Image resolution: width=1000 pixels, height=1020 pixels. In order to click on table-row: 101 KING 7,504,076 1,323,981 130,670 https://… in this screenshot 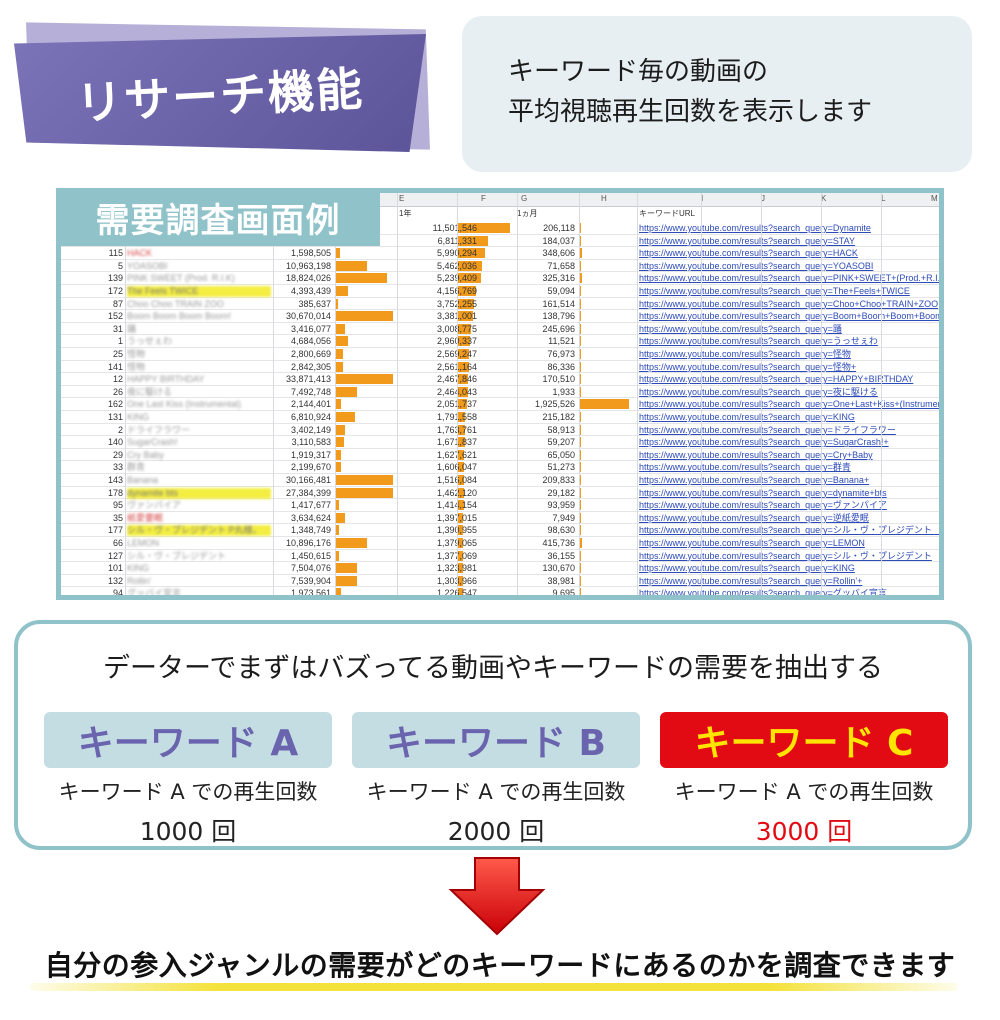, I will do `click(500, 568)`.